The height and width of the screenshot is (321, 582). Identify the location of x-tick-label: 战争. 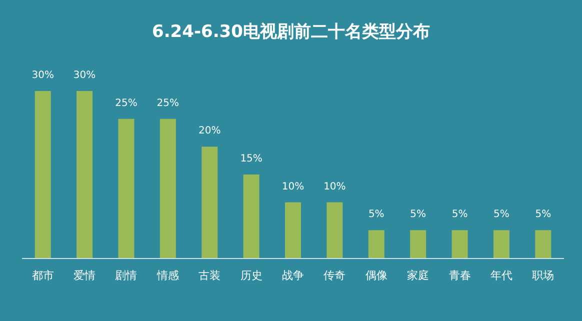
(293, 275).